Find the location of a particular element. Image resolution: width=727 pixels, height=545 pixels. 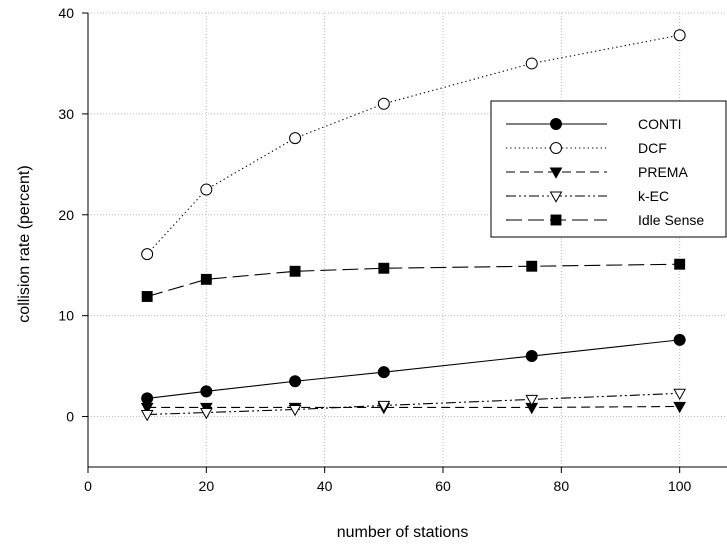

legend-label: k-EC is located at coordinates (653, 196).